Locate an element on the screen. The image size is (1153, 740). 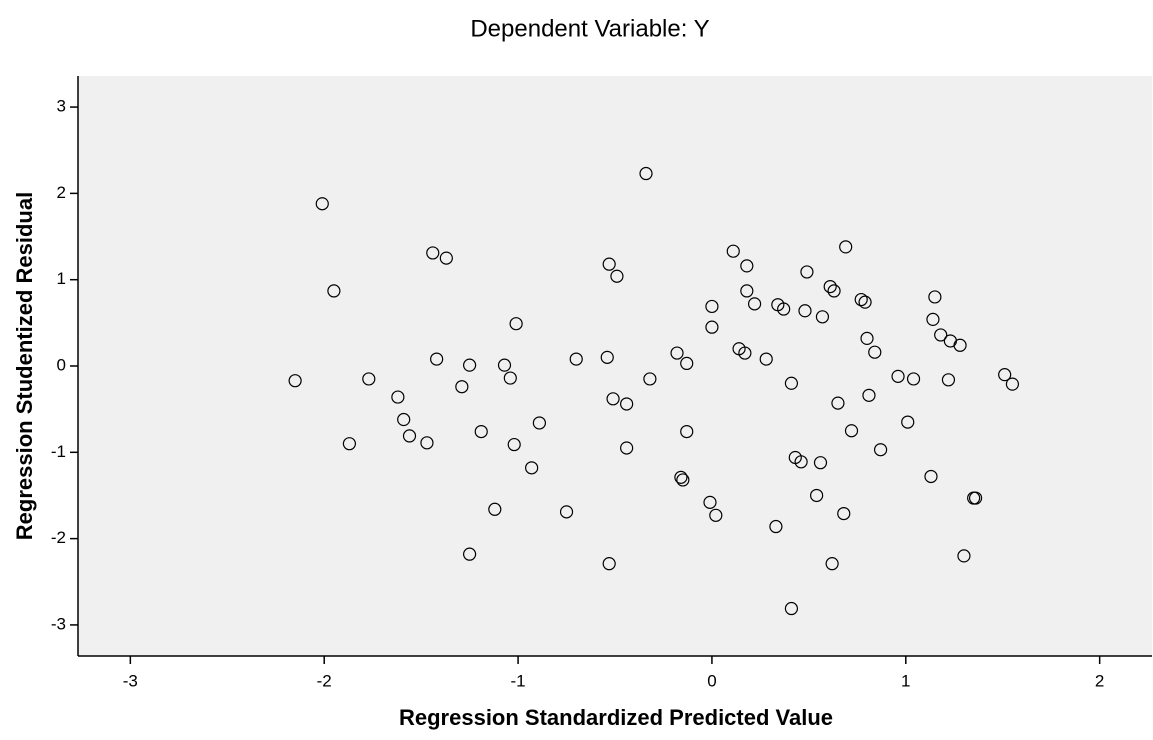
x-axis-label: Regression Standardized Predicted Value is located at coordinates (616, 717).